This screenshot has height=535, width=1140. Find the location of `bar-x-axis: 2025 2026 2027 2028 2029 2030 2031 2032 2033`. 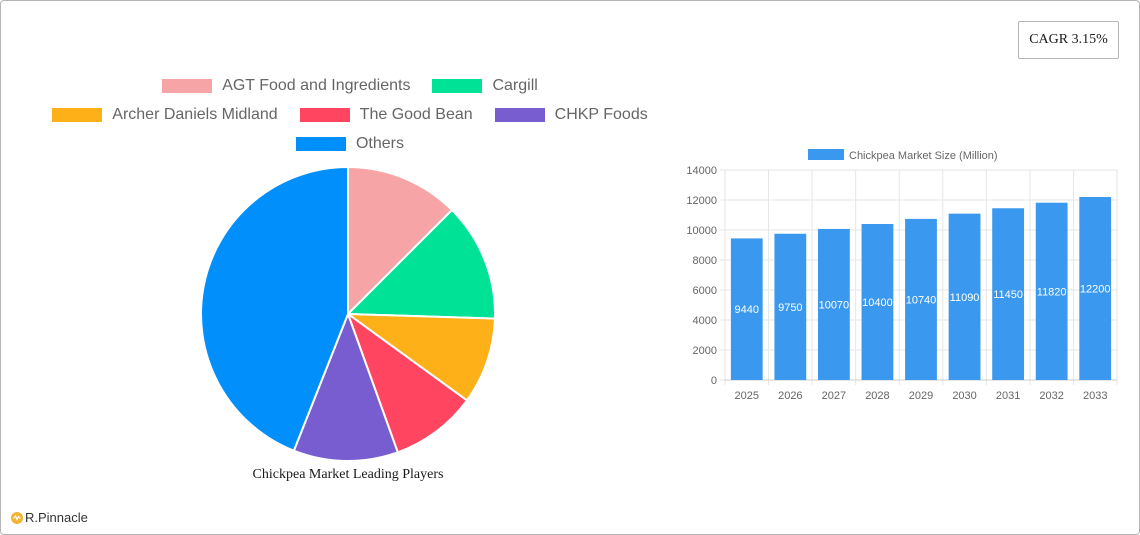

bar-x-axis: 2025 2026 2027 2028 2029 2030 2031 2032 2033 is located at coordinates (921, 396).